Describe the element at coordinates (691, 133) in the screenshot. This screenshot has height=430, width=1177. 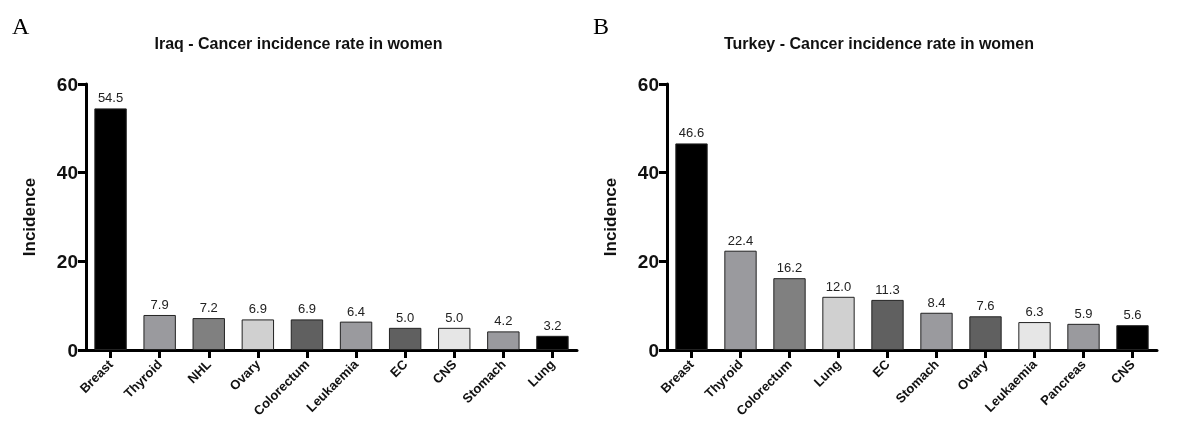
I see `data-label: 46.6` at that location.